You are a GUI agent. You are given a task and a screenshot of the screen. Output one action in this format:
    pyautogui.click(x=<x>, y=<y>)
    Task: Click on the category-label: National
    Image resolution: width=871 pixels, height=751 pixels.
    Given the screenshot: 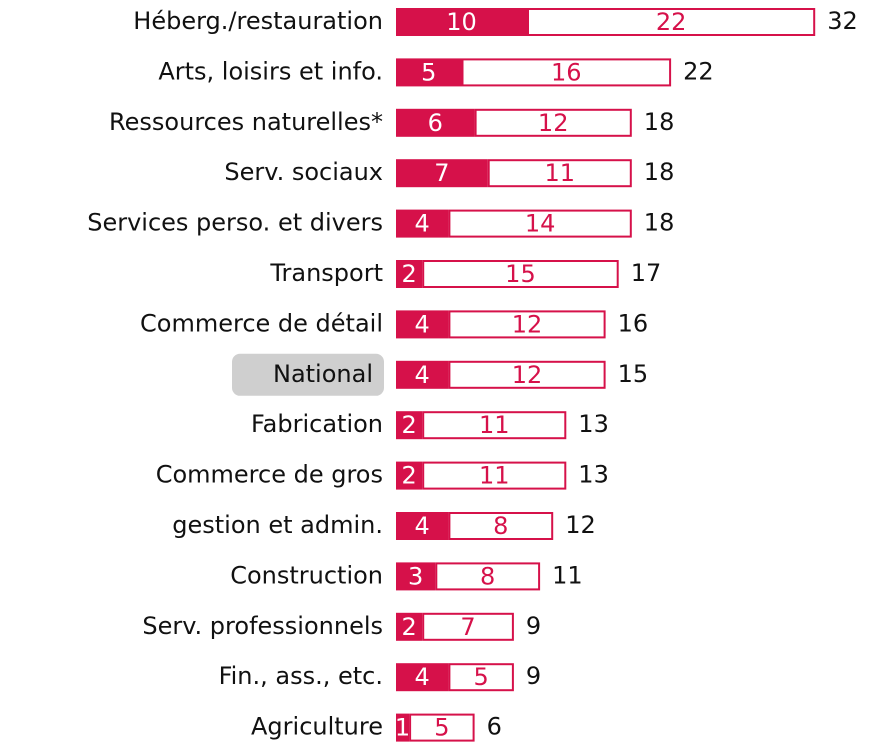 What is the action you would take?
    pyautogui.click(x=323, y=374)
    